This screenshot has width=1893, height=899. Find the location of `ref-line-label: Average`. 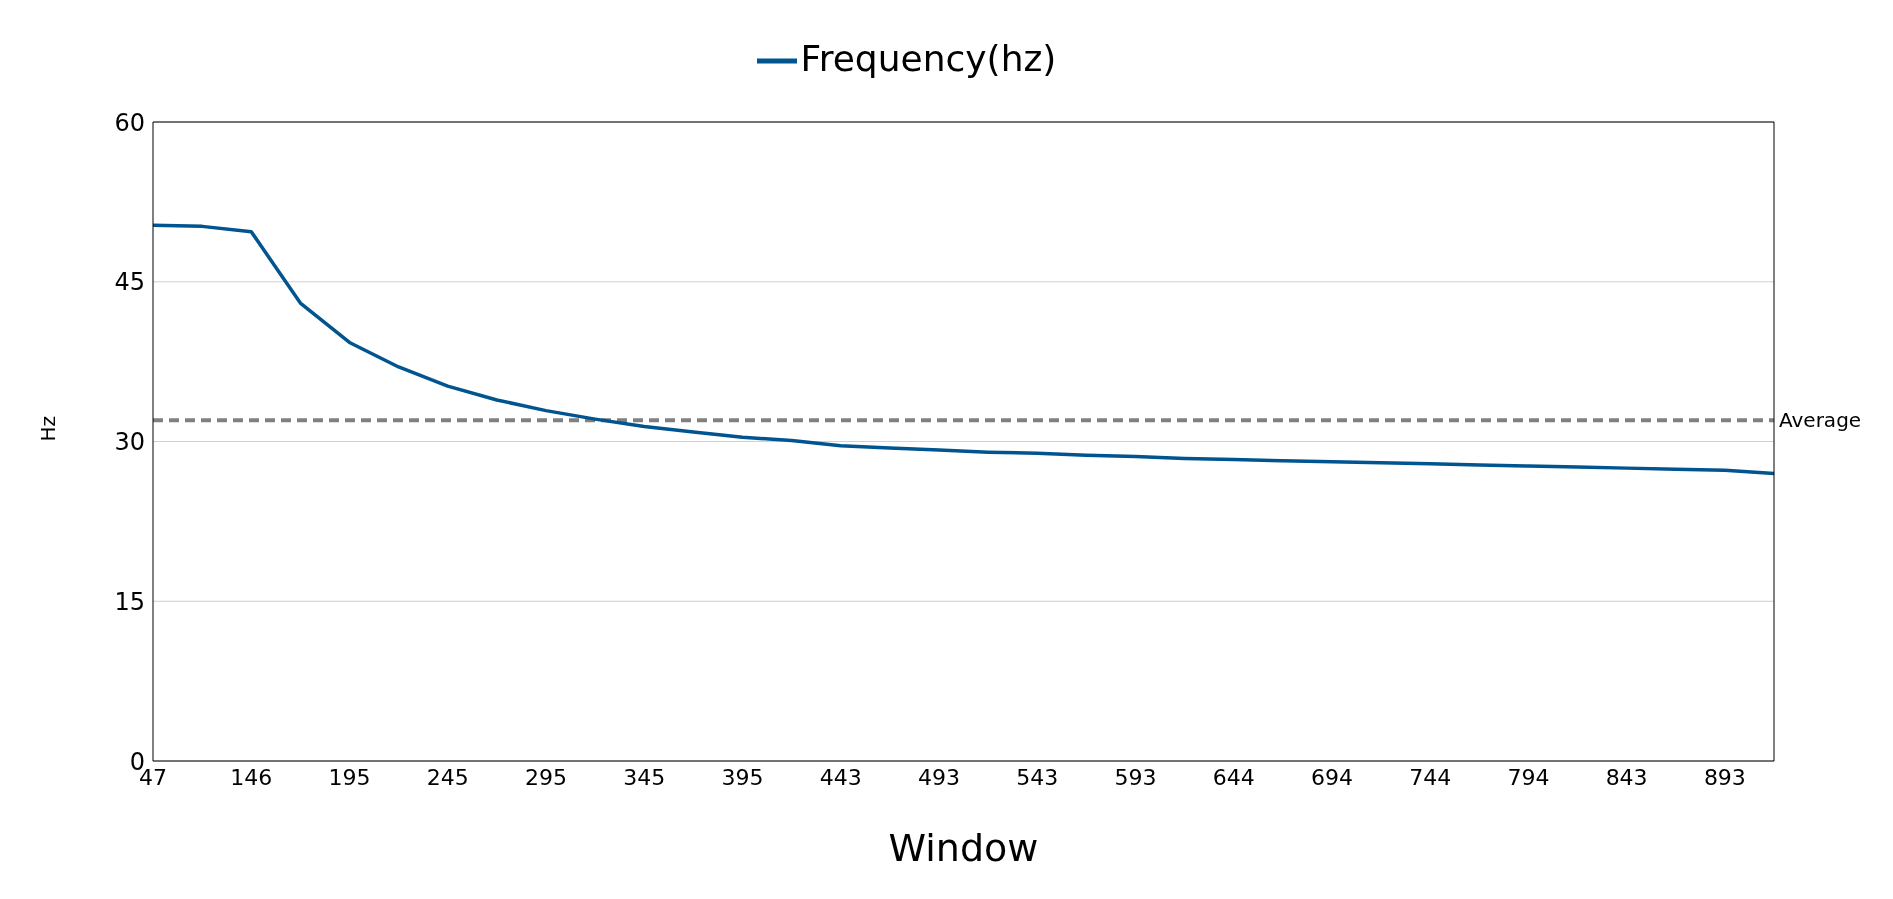

ref-line-label: Average is located at coordinates (1820, 420).